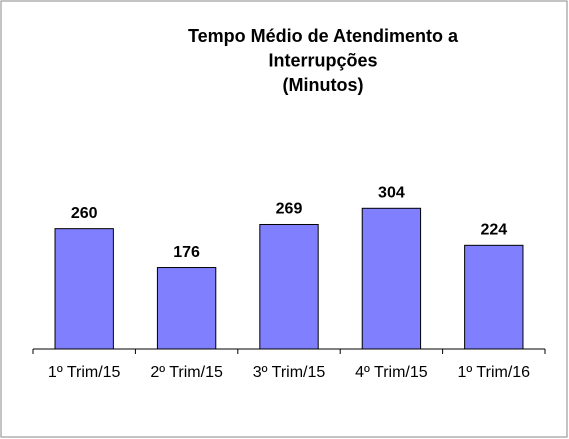  Describe the element at coordinates (289, 372) in the screenshot. I see `x-tick-label: 3º Trim/15` at that location.